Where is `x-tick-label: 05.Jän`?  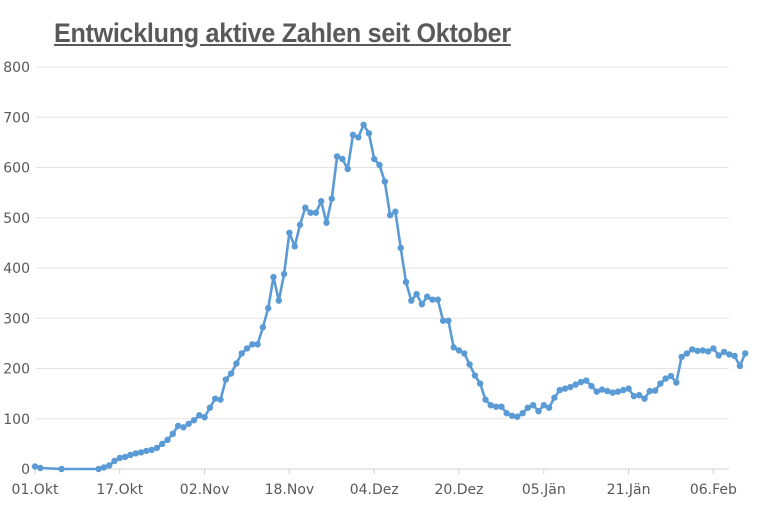
x-tick-label: 05.Jän is located at coordinates (544, 490).